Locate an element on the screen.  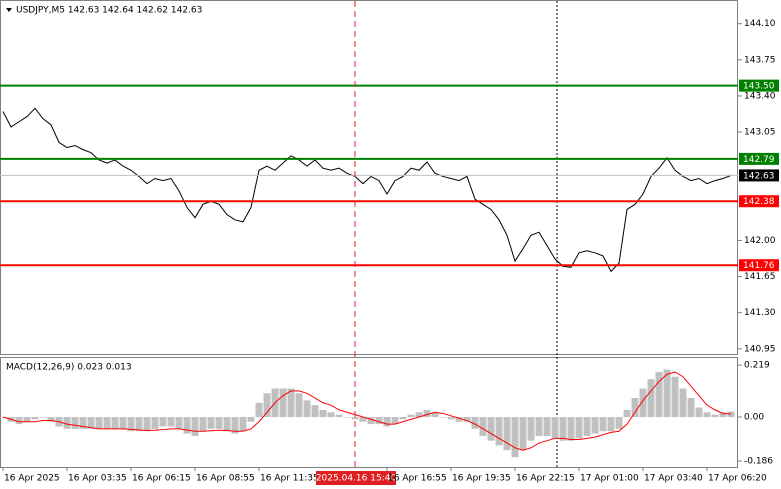
x-tick-label: 17 Apr 01:00 is located at coordinates (609, 479).